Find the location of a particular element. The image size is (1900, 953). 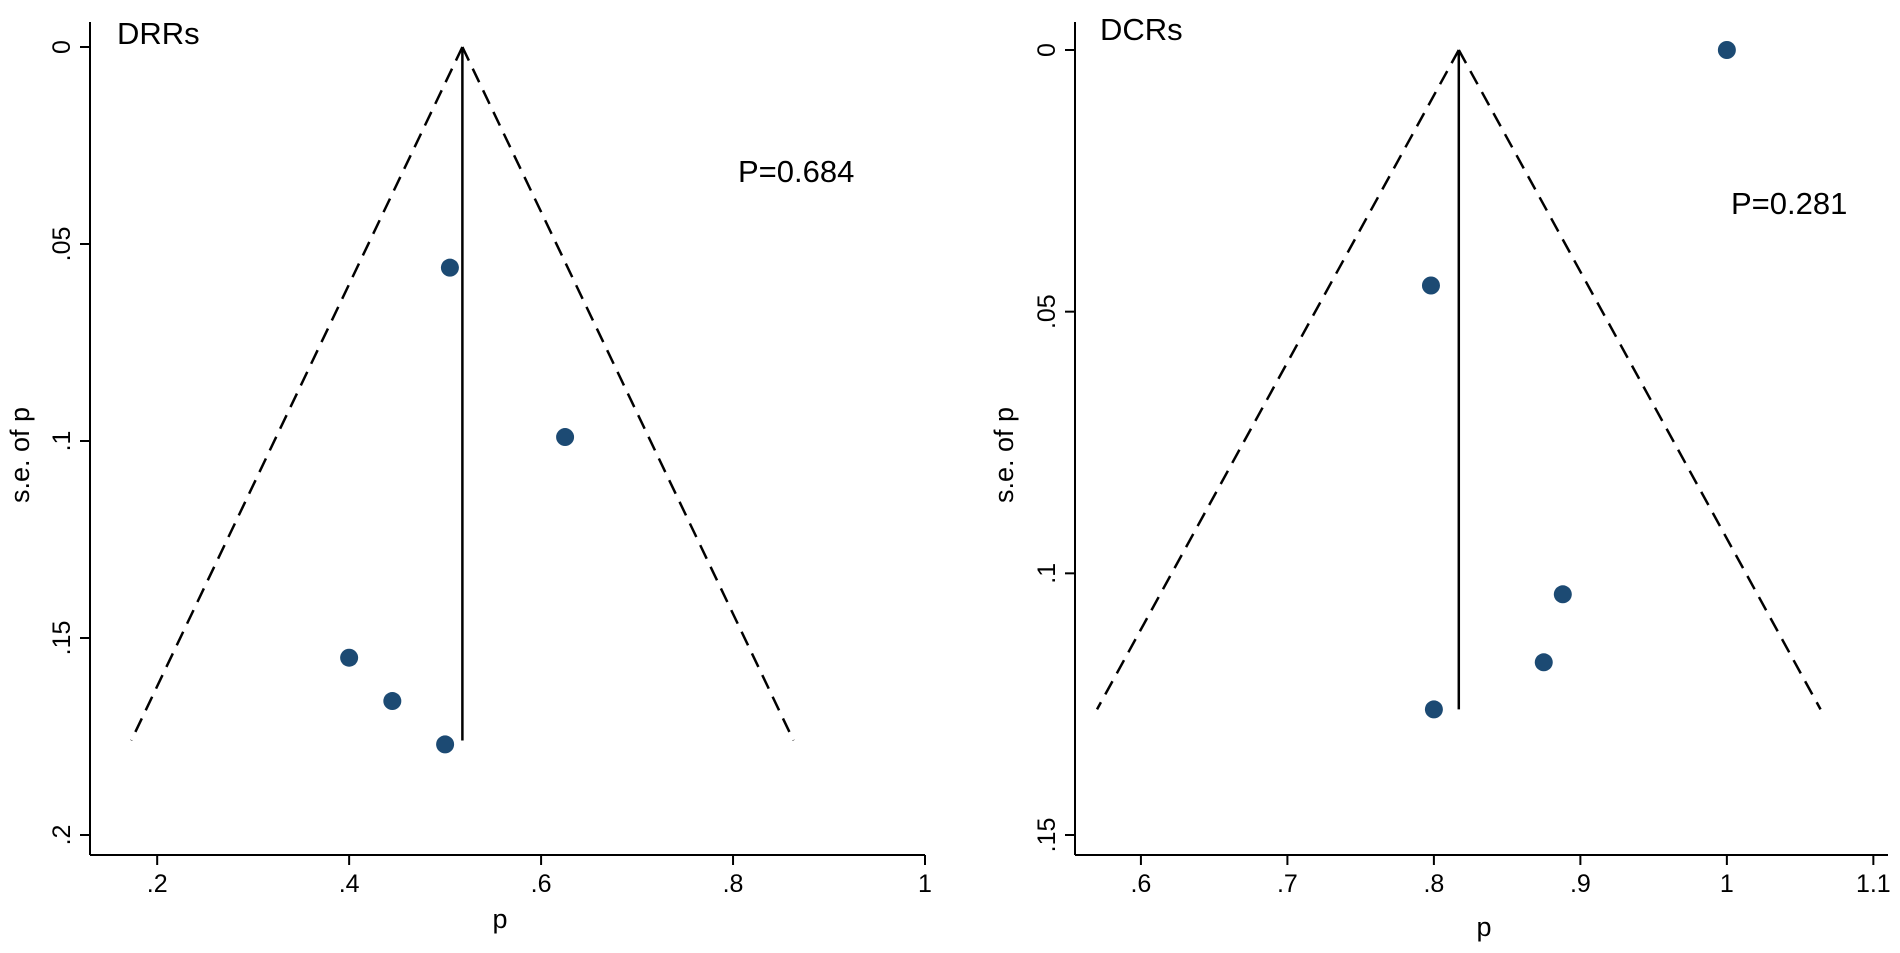

egger-p-annotation: P=0.684 is located at coordinates (796, 171).